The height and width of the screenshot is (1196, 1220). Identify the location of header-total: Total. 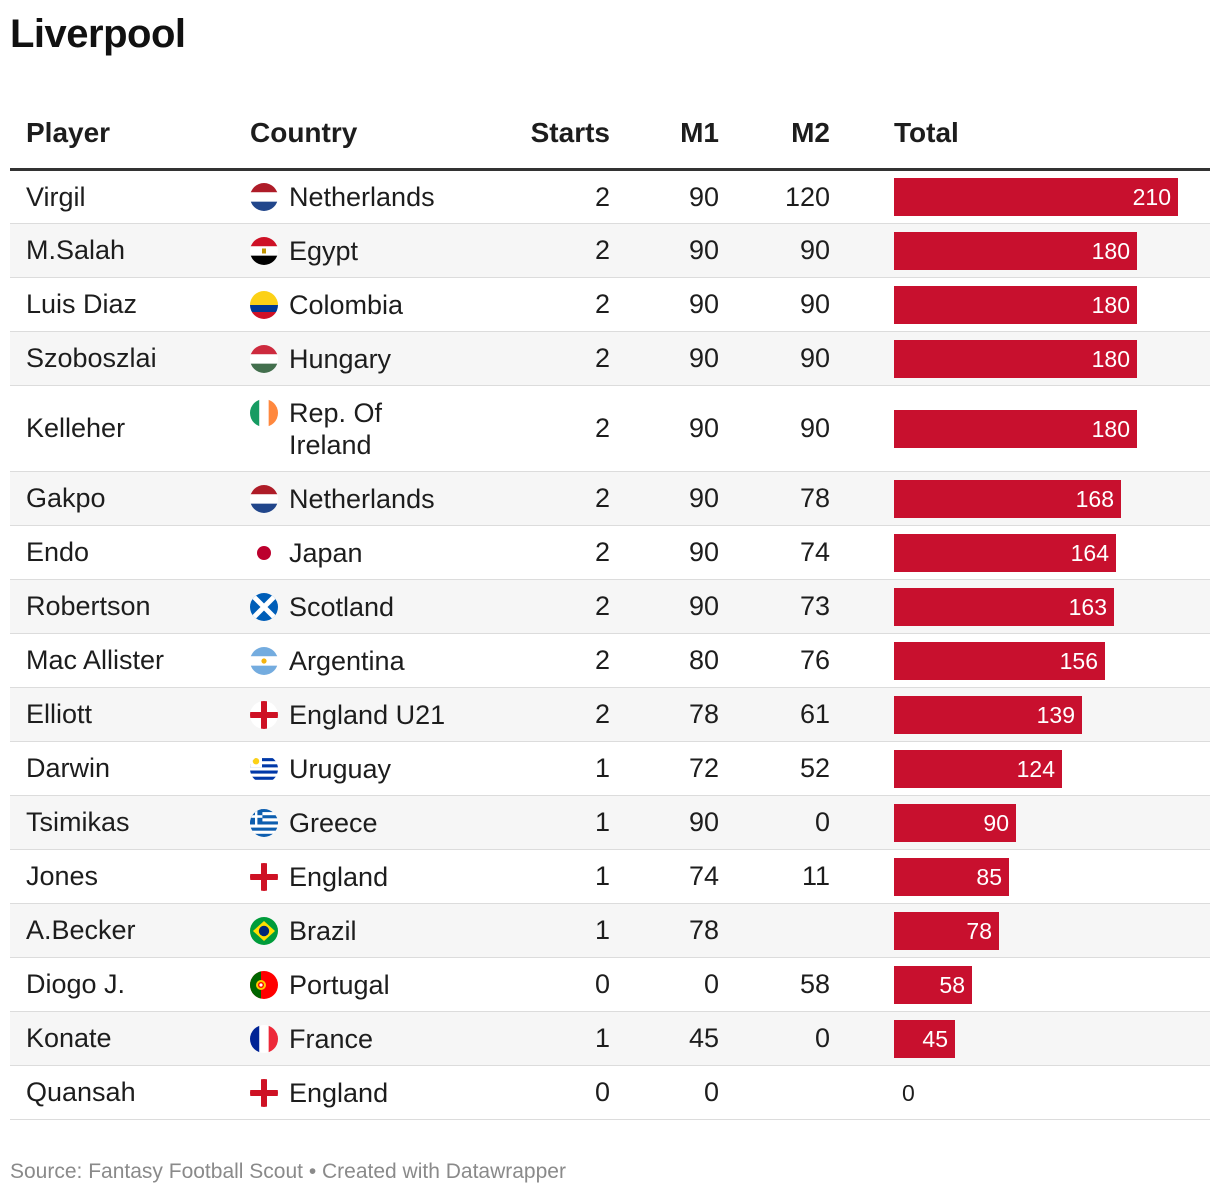
(1020, 134).